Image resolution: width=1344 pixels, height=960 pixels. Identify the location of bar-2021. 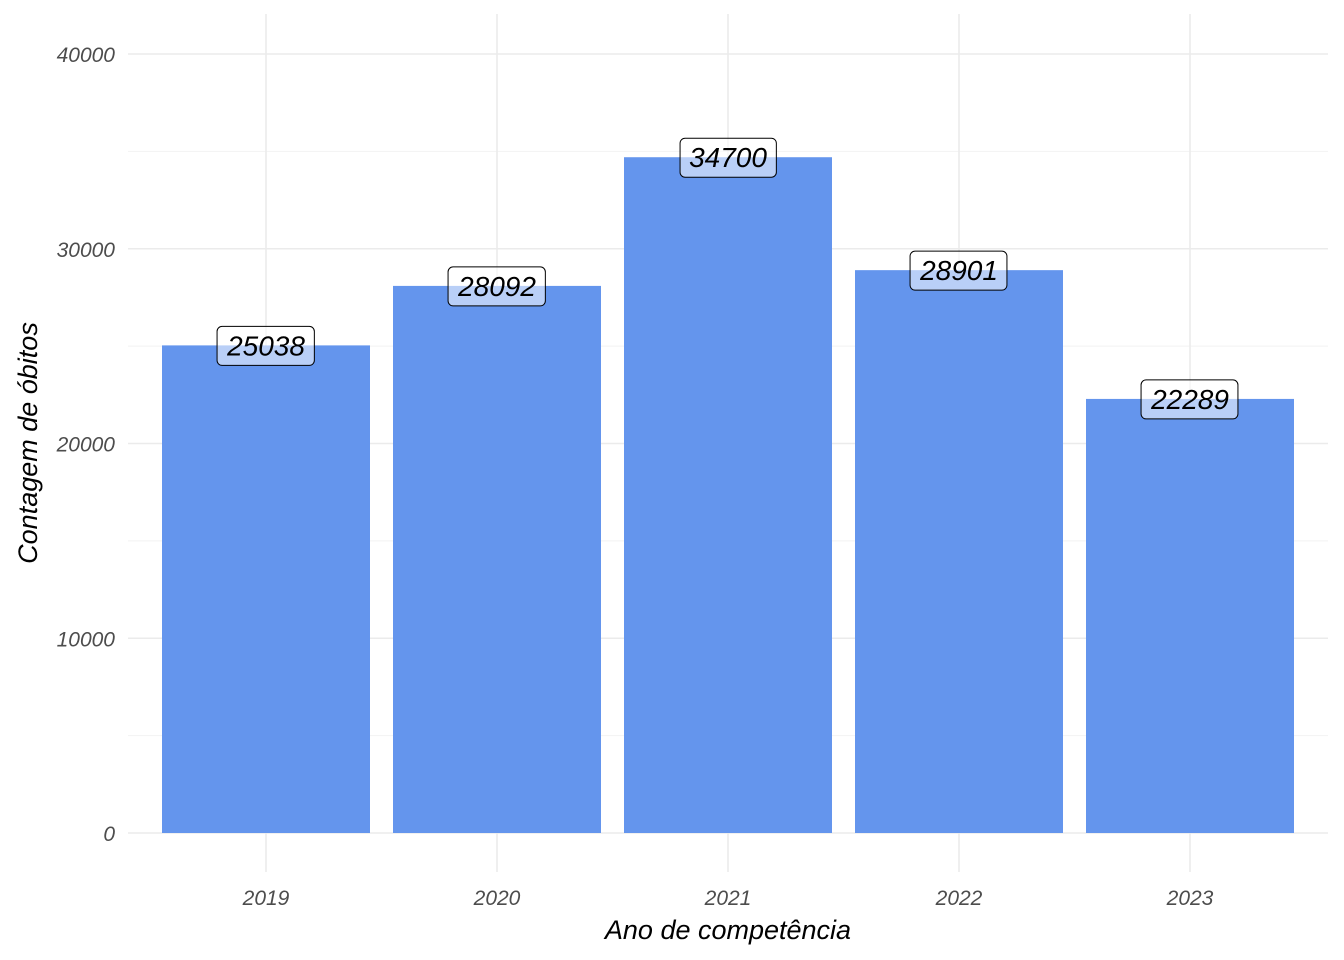
(728, 495).